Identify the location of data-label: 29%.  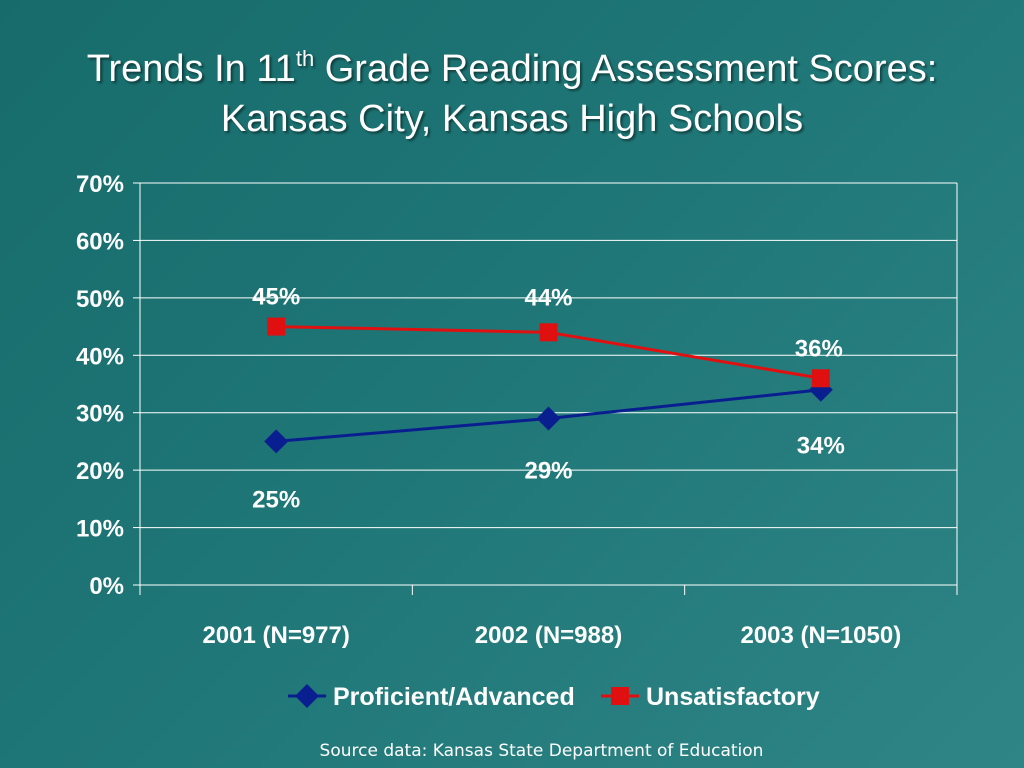
(548, 470).